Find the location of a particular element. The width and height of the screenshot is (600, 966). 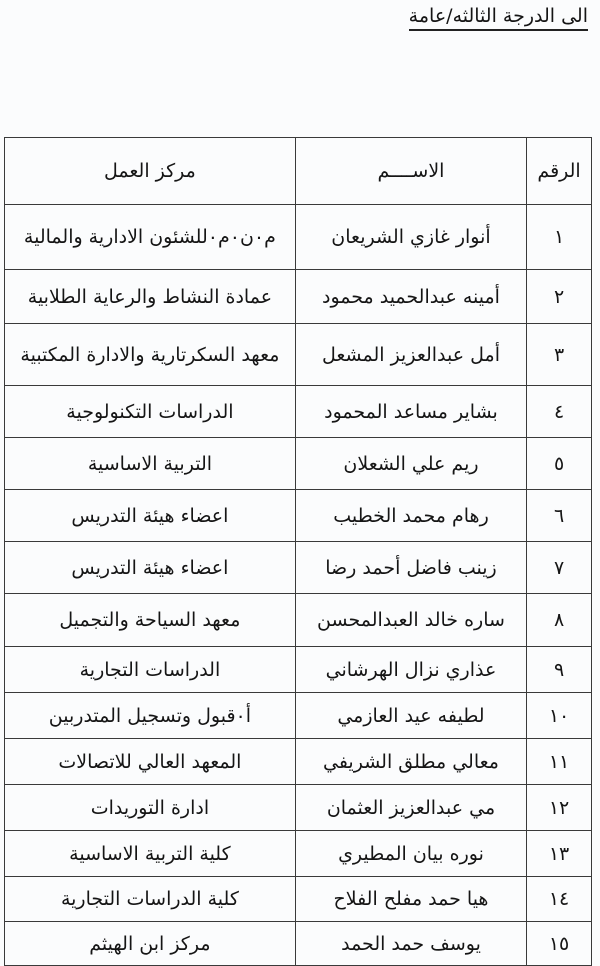

cell-workplace: الدراسات التجارية is located at coordinates (150, 669).